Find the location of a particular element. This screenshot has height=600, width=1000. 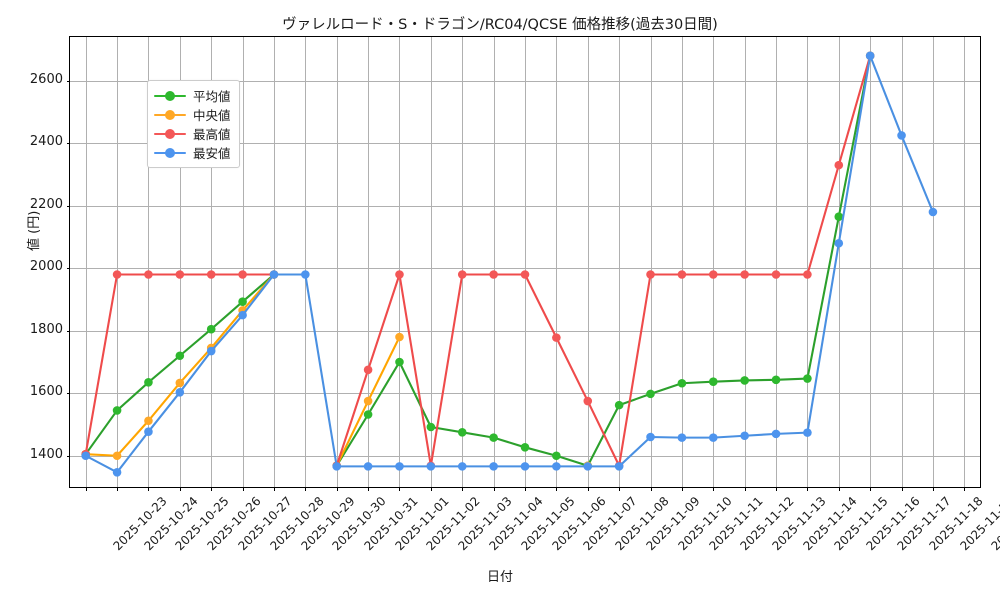

legend-label: 中央値 is located at coordinates (212, 115).